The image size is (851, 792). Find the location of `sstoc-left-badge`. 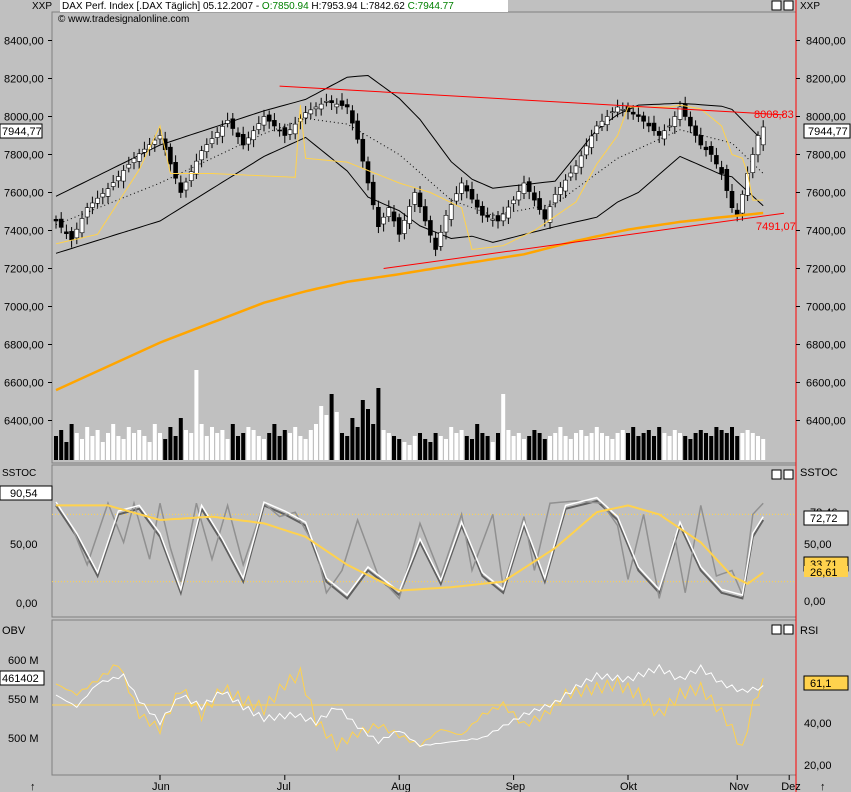

sstoc-left-badge is located at coordinates (26, 493).